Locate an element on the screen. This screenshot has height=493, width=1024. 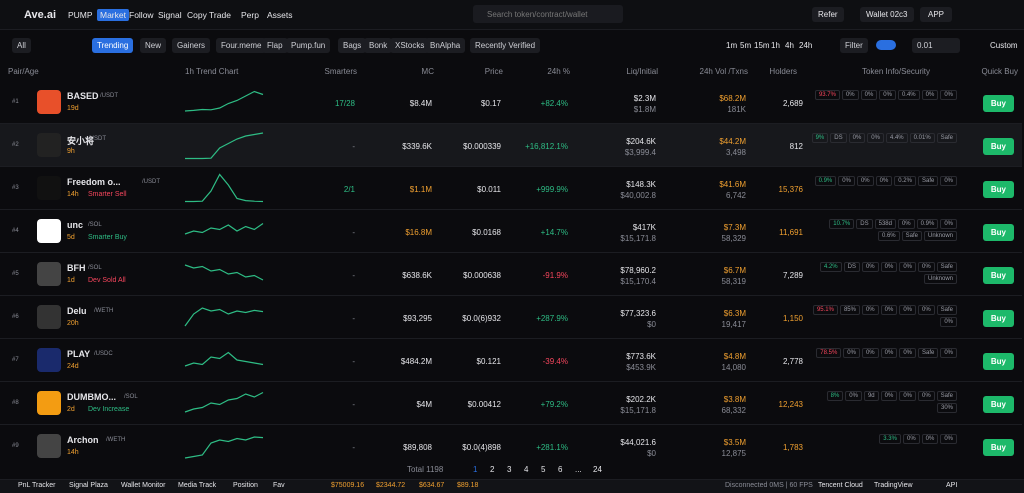
column-header: 24h Vol /Txns is located at coordinates (723, 71).